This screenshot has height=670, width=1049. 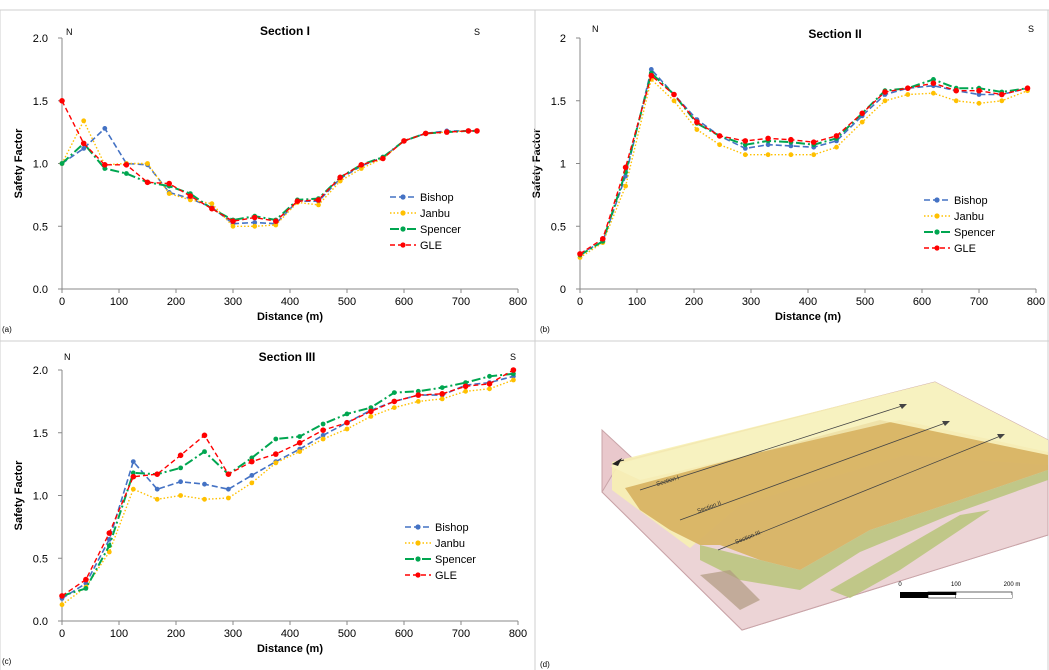 What do you see at coordinates (979, 302) in the screenshot?
I see `x-tick-label: 700` at bounding box center [979, 302].